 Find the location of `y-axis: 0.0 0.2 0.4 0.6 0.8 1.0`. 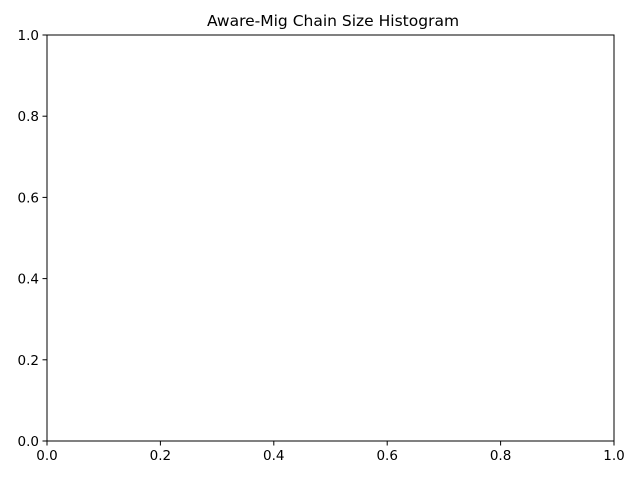

y-axis: 0.0 0.2 0.4 0.6 0.8 1.0 is located at coordinates (32, 239).